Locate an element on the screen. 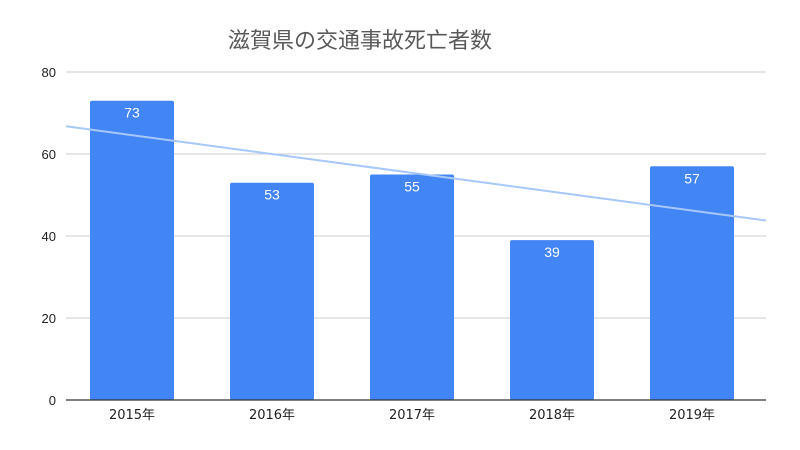 The height and width of the screenshot is (450, 800). y-tick-label: 20 is located at coordinates (49, 318).